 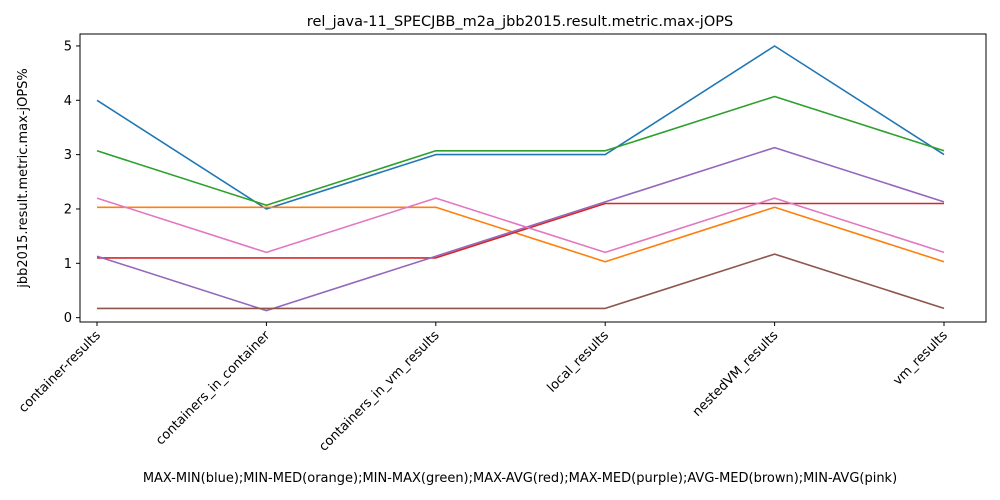 What do you see at coordinates (60, 372) in the screenshot?
I see `x-tick-label: container-results` at bounding box center [60, 372].